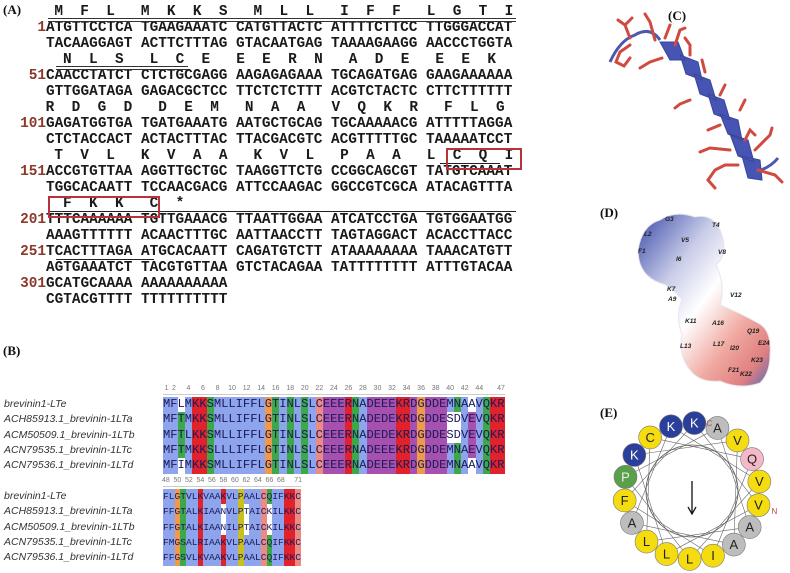 Image resolution: width=790 pixels, height=573 pixels. I want to click on ruler-tick-label: 16, so click(275, 388).